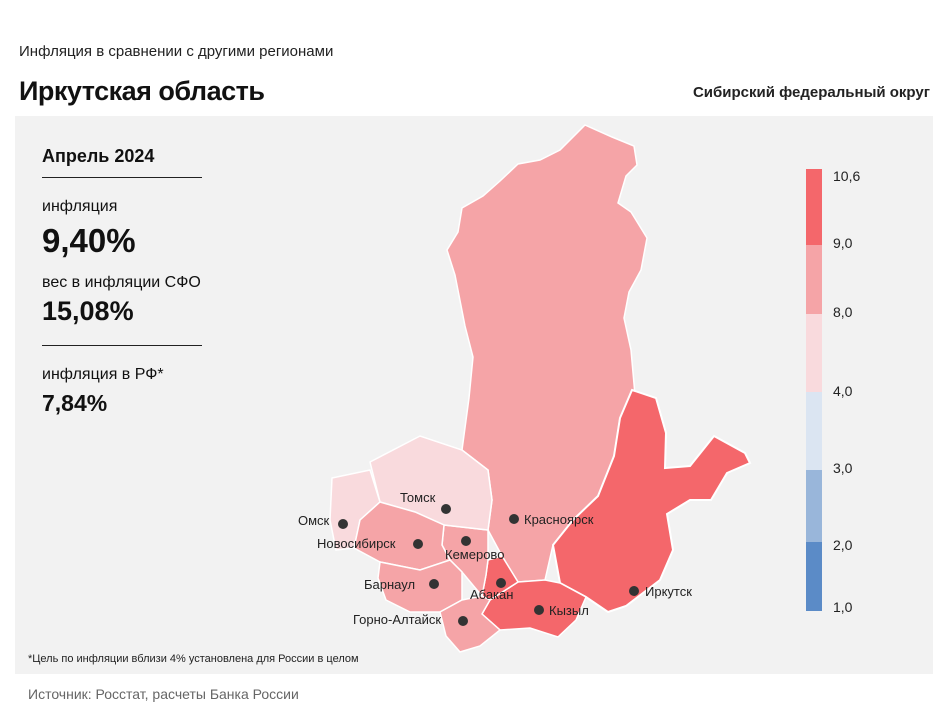  I want to click on city-marker-kyzyl, so click(539, 610).